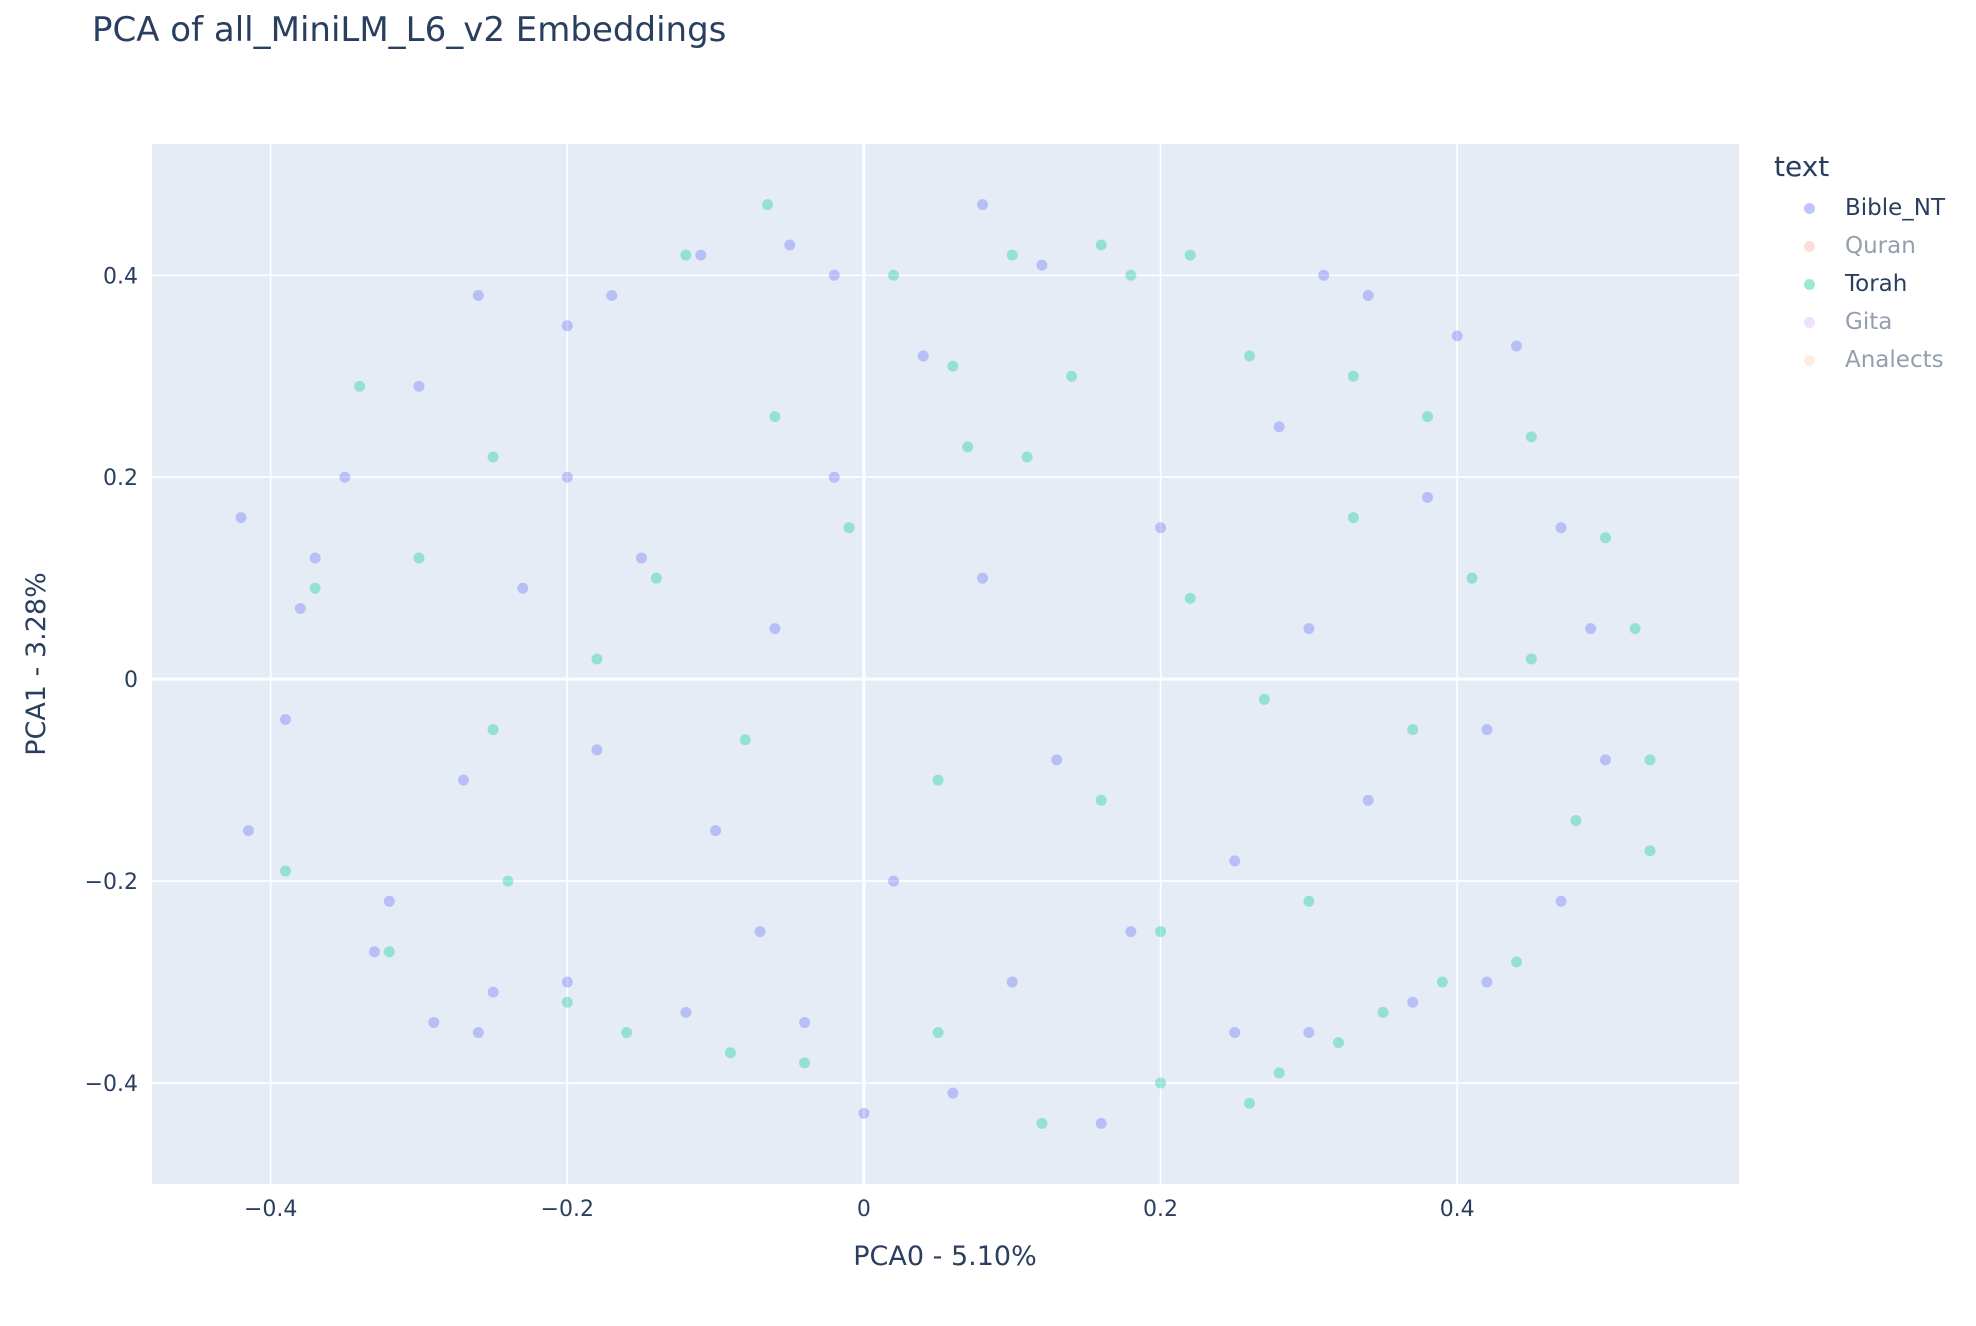  Describe the element at coordinates (111, 882) in the screenshot. I see `y-tick-label: −0.2` at that location.